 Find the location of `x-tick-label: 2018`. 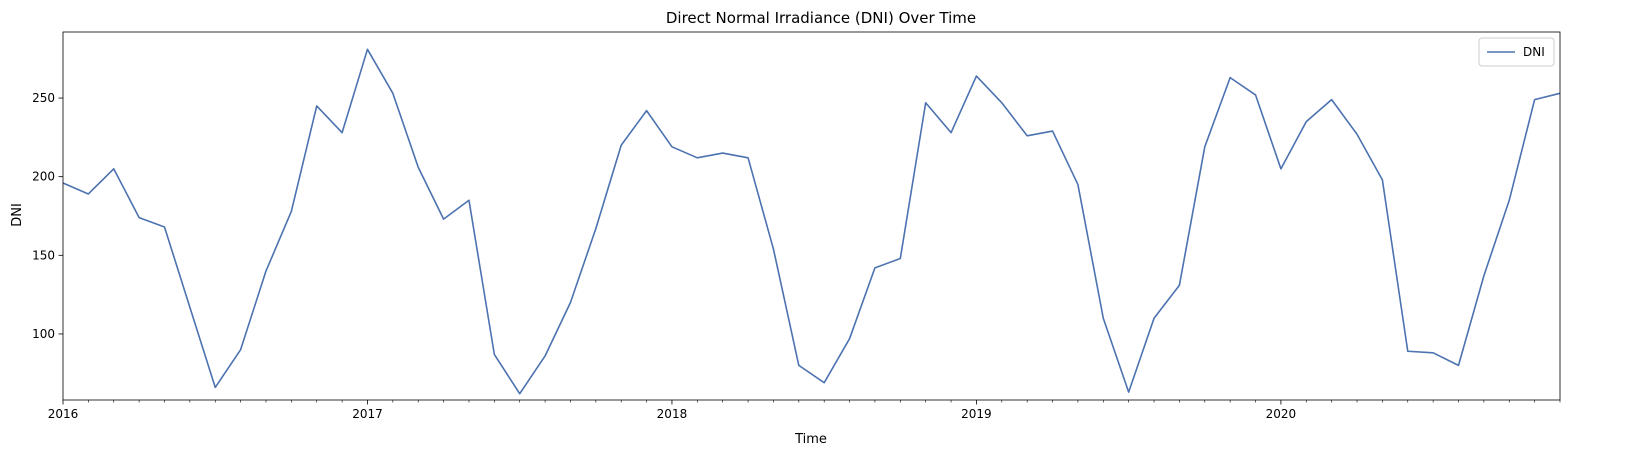

x-tick-label: 2018 is located at coordinates (672, 414).